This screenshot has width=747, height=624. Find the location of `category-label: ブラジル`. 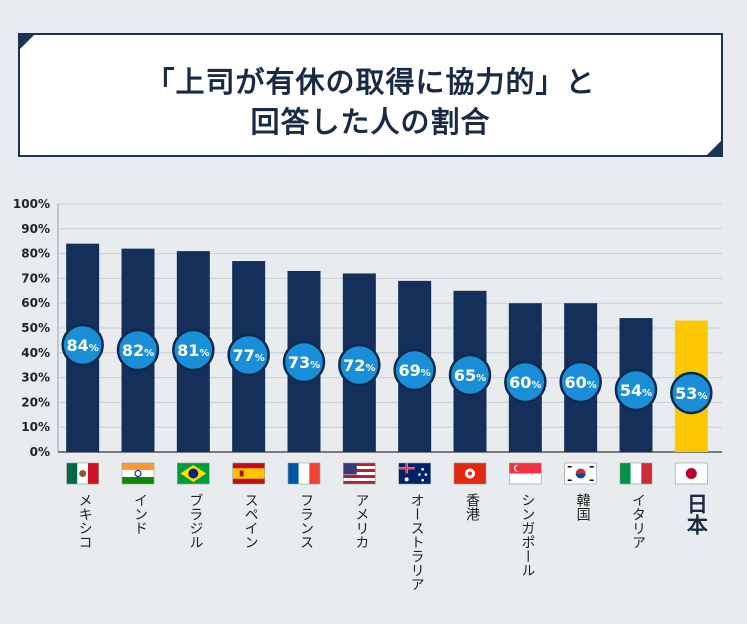

category-label: ブラジル is located at coordinates (195, 521).